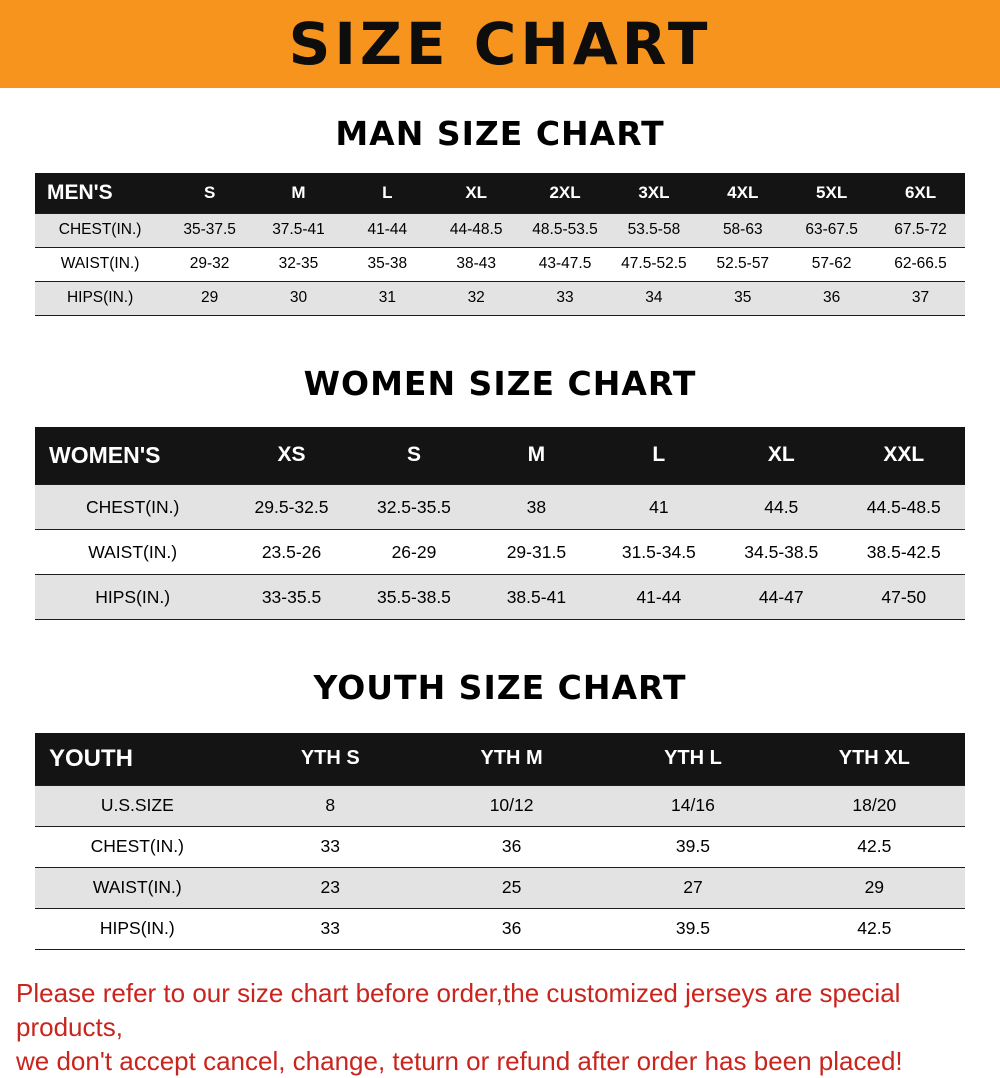  What do you see at coordinates (781, 597) in the screenshot?
I see `size-value-cell: 44-47` at bounding box center [781, 597].